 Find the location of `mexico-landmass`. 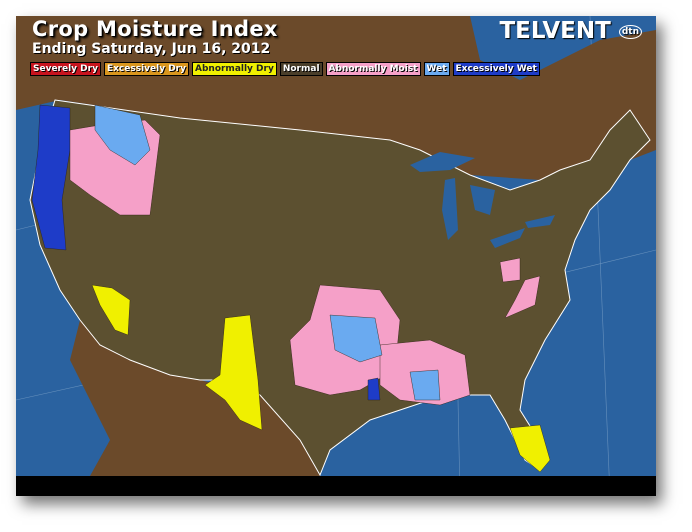

mexico-landmass is located at coordinates (195, 398).